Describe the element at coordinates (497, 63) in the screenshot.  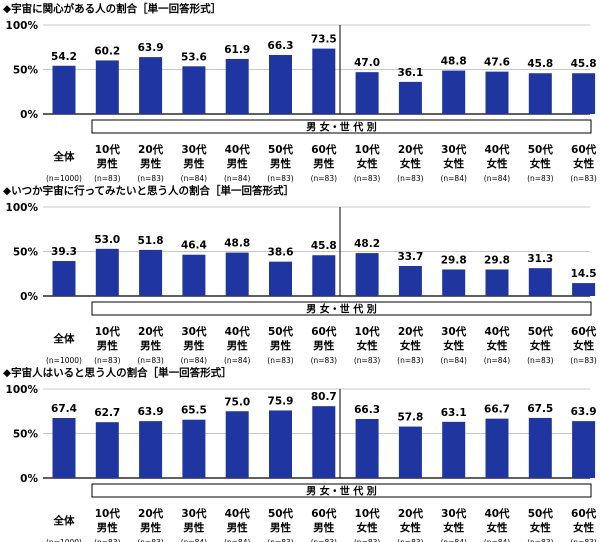
I see `data-label: 47.6` at that location.